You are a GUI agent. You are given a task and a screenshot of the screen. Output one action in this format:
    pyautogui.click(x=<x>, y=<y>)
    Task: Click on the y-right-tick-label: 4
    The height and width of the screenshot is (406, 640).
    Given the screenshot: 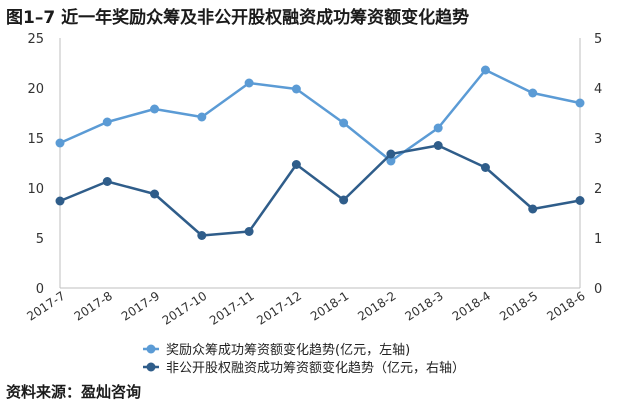 What is the action you would take?
    pyautogui.click(x=598, y=89)
    